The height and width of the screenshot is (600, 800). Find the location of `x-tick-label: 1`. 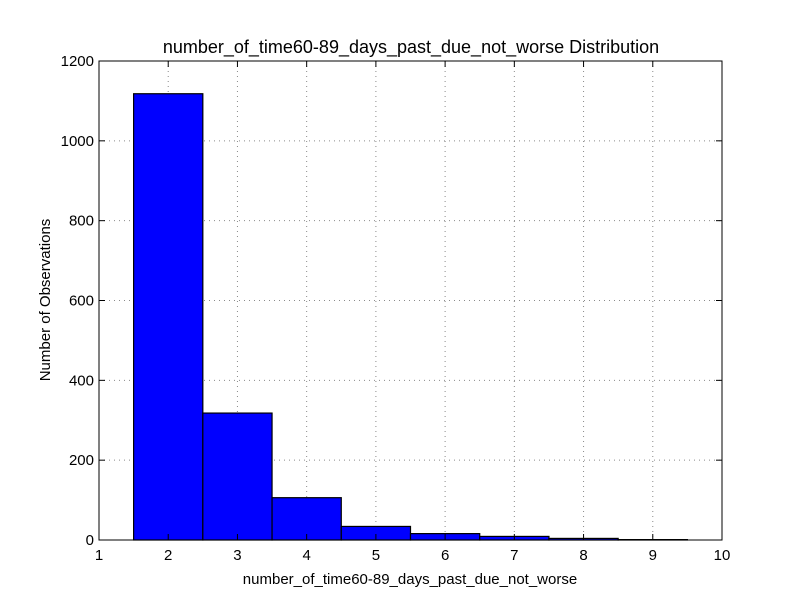

x-tick-label: 1 is located at coordinates (99, 555).